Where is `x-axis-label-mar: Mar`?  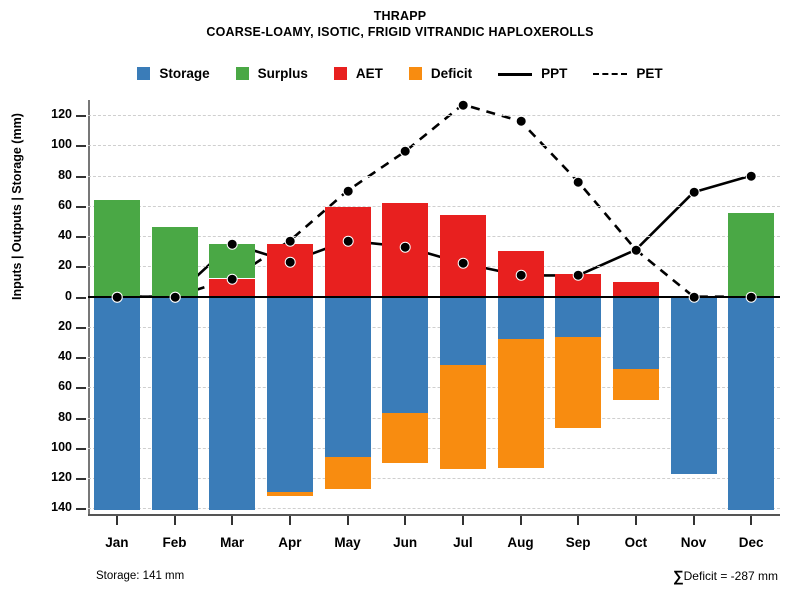 x-axis-label-mar: Mar is located at coordinates (232, 542).